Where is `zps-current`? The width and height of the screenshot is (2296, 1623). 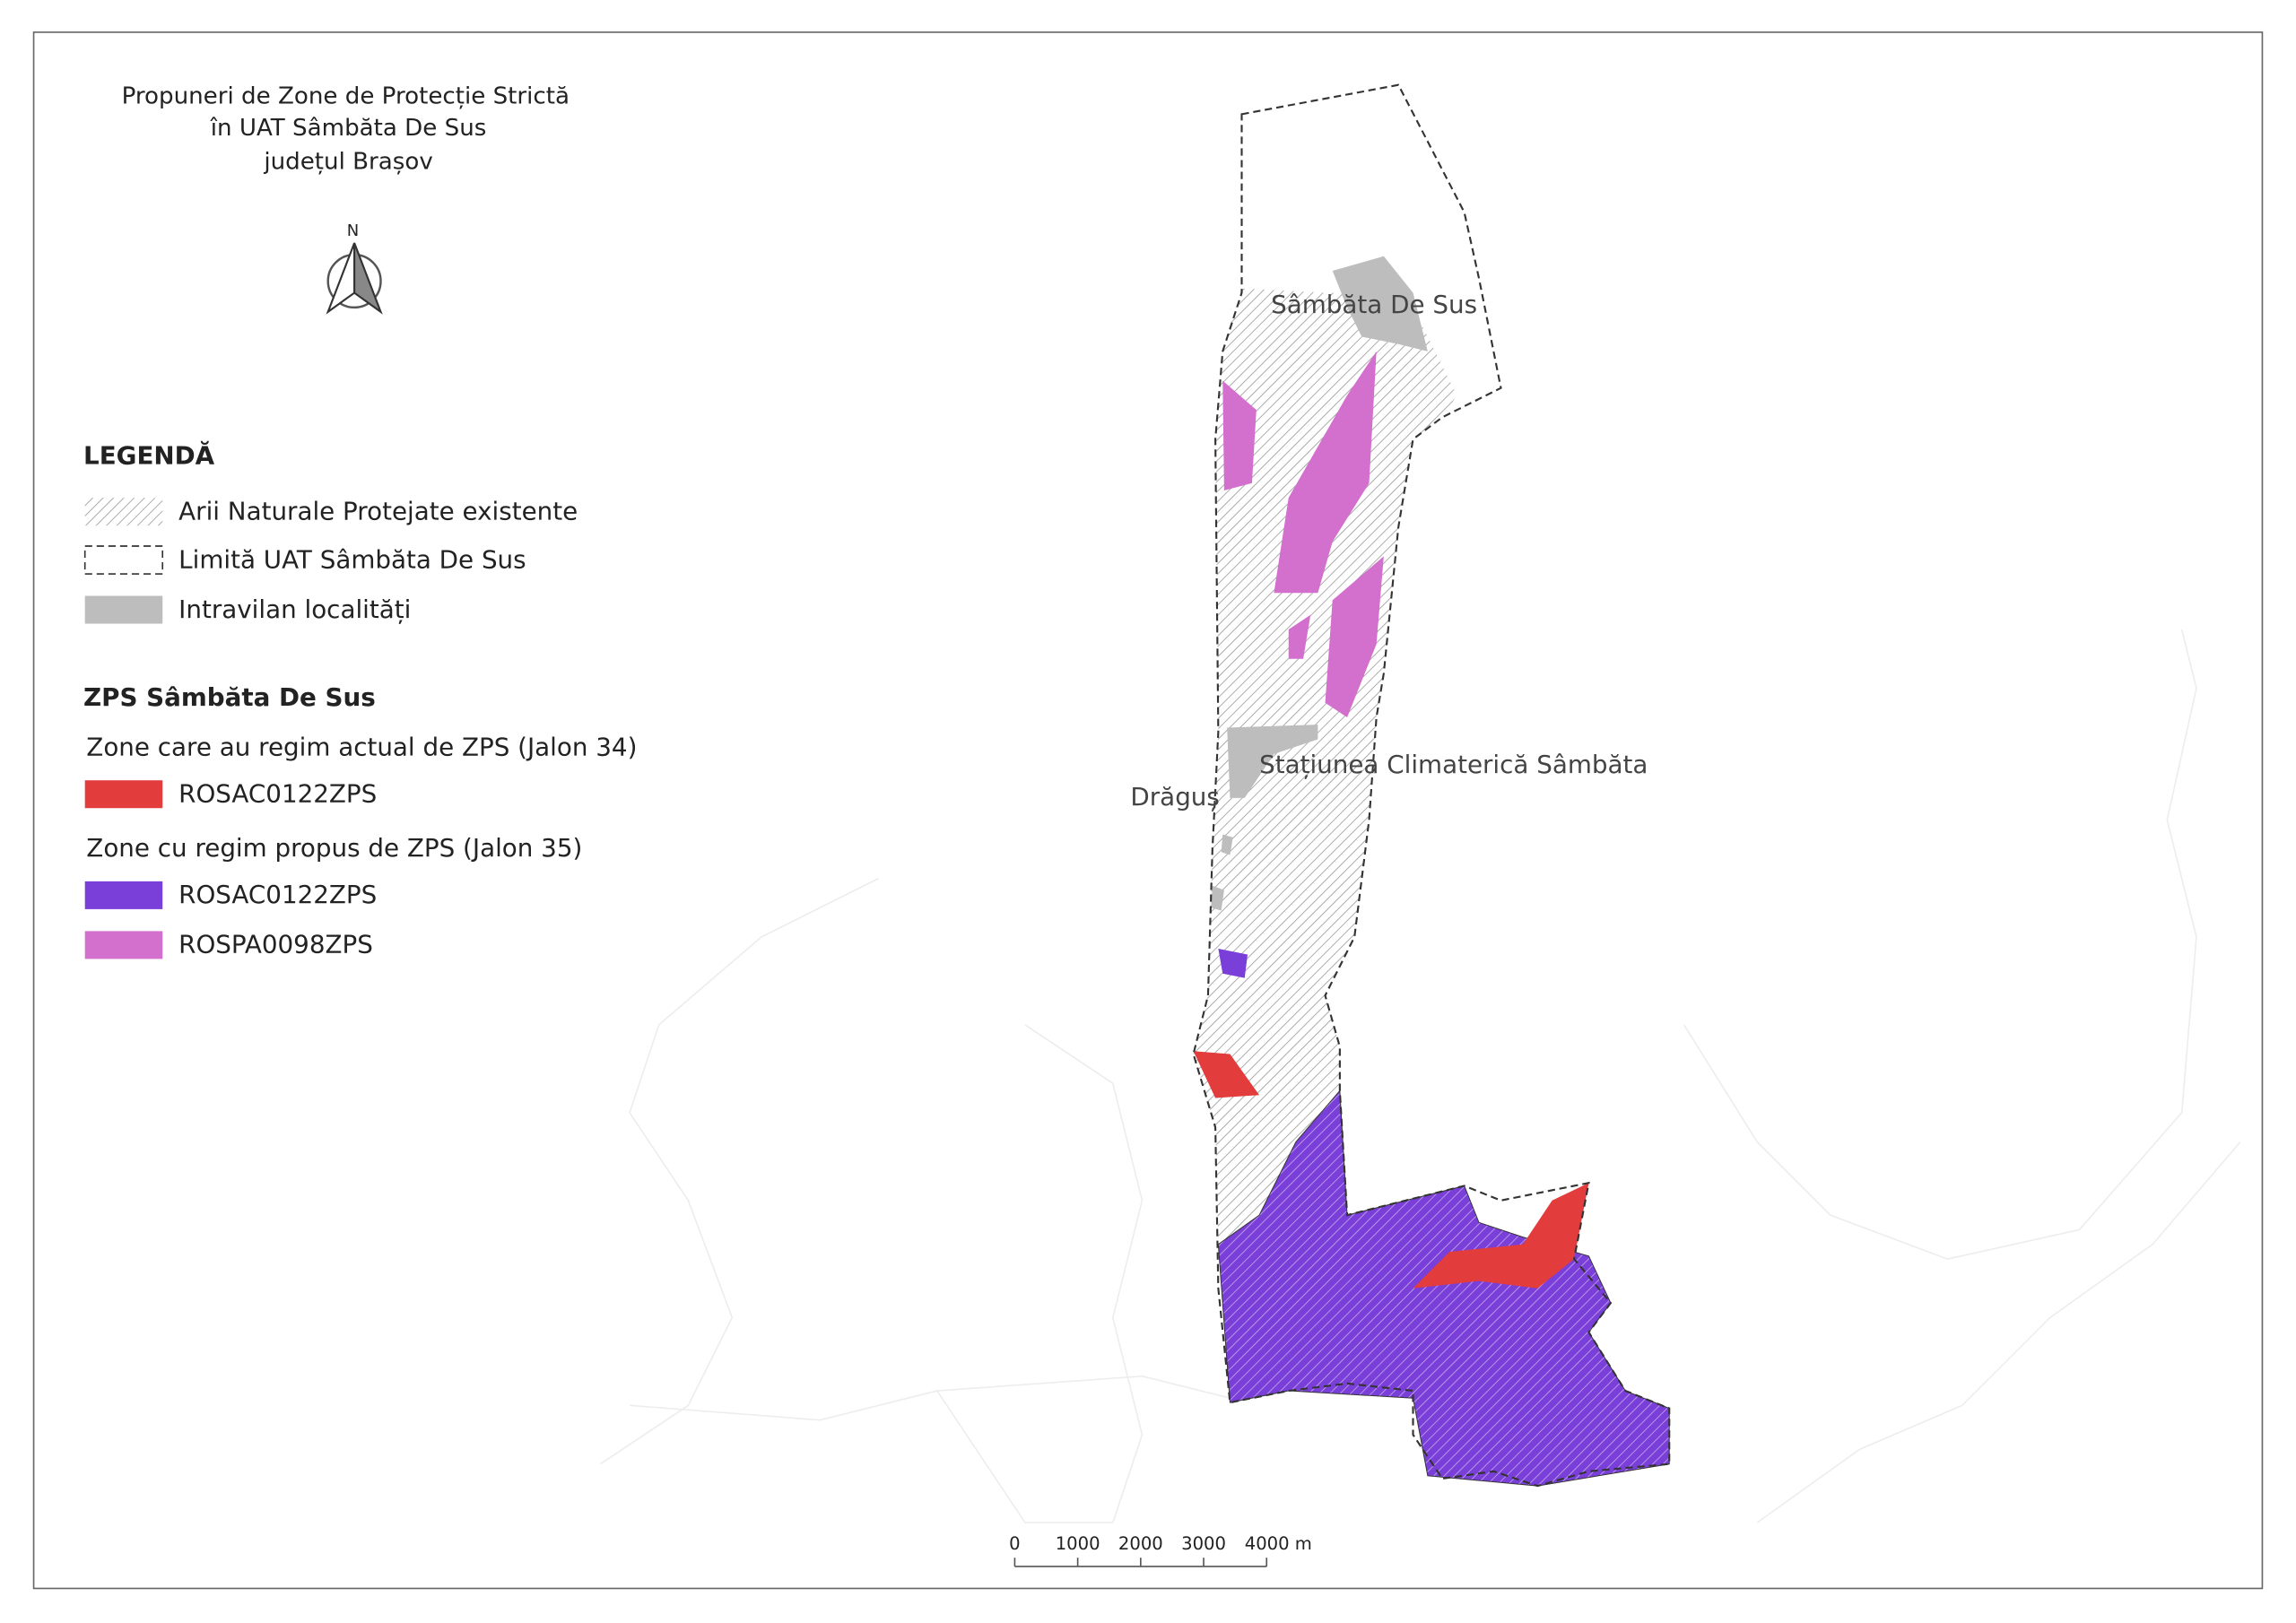 zps-current is located at coordinates (1391, 1170).